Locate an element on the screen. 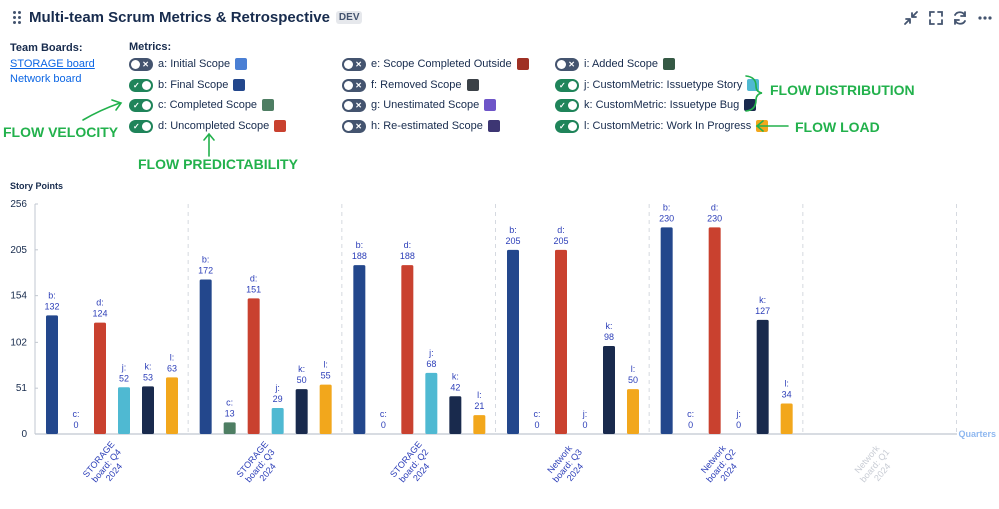 The image size is (999, 509). metric-label: c: Completed Scope is located at coordinates (208, 105).